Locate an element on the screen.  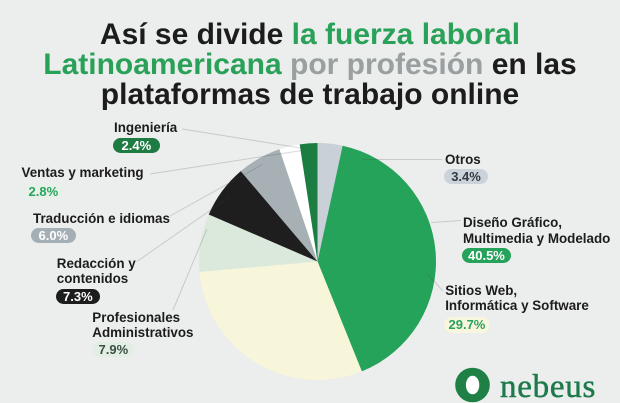
svg-text: nebeus is located at coordinates (548, 386).